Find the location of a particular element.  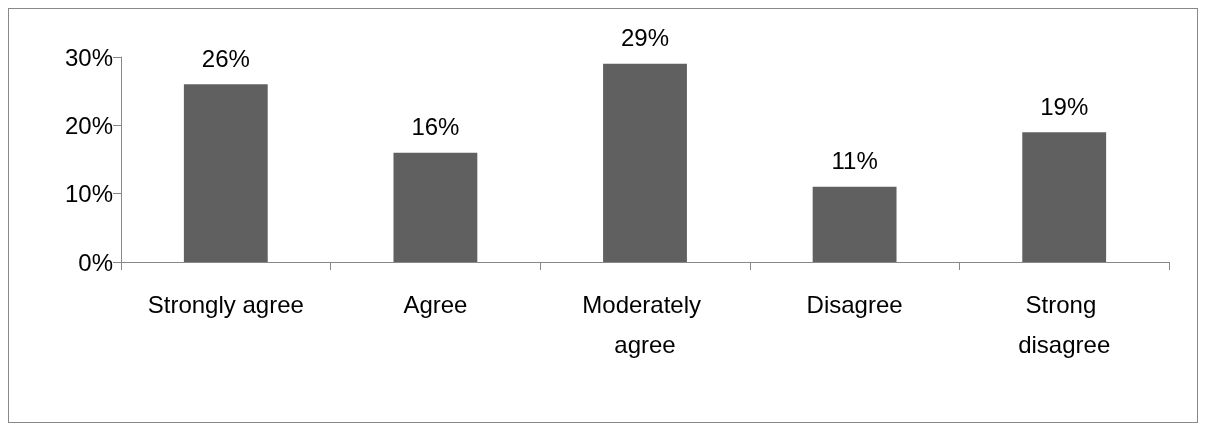

data-label: 29% is located at coordinates (645, 38).